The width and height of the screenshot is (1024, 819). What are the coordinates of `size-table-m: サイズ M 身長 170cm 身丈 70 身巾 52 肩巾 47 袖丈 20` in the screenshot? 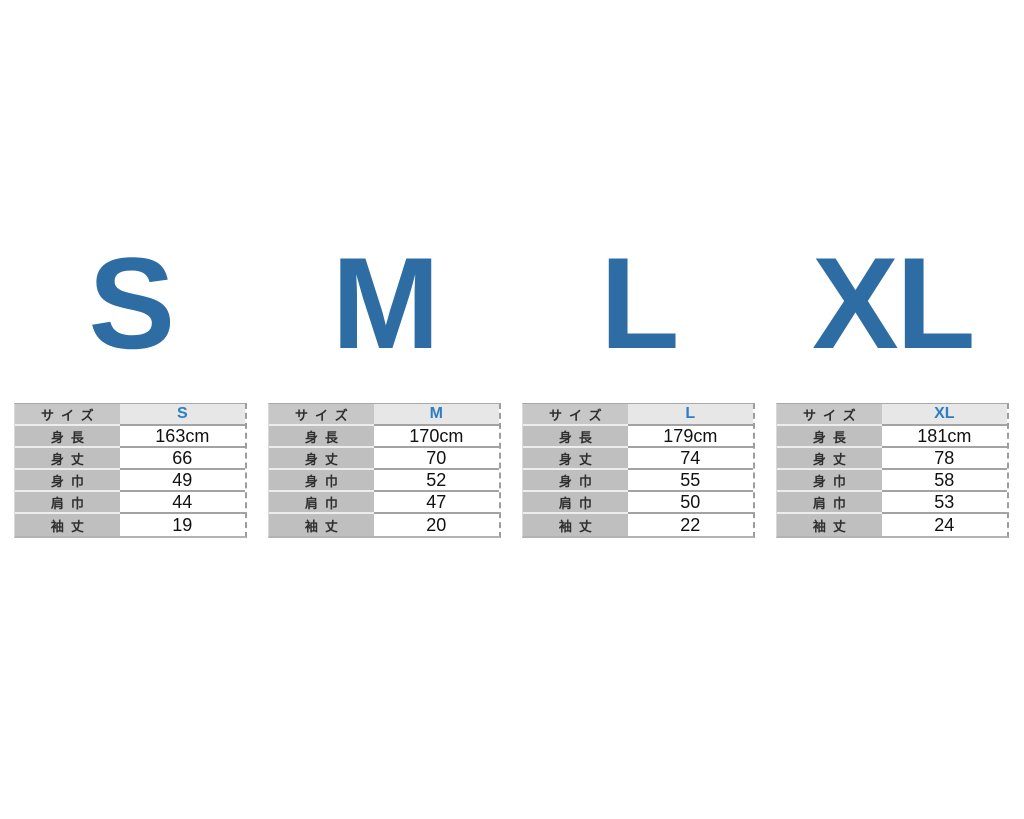 It's located at (384, 470).